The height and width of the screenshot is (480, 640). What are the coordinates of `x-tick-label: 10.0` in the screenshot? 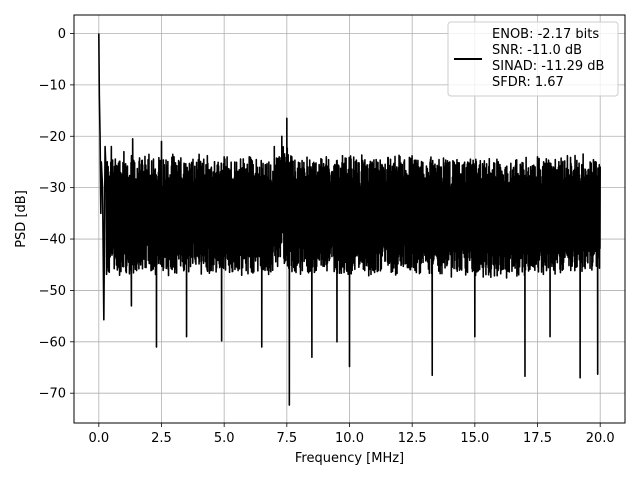 It's located at (349, 438).